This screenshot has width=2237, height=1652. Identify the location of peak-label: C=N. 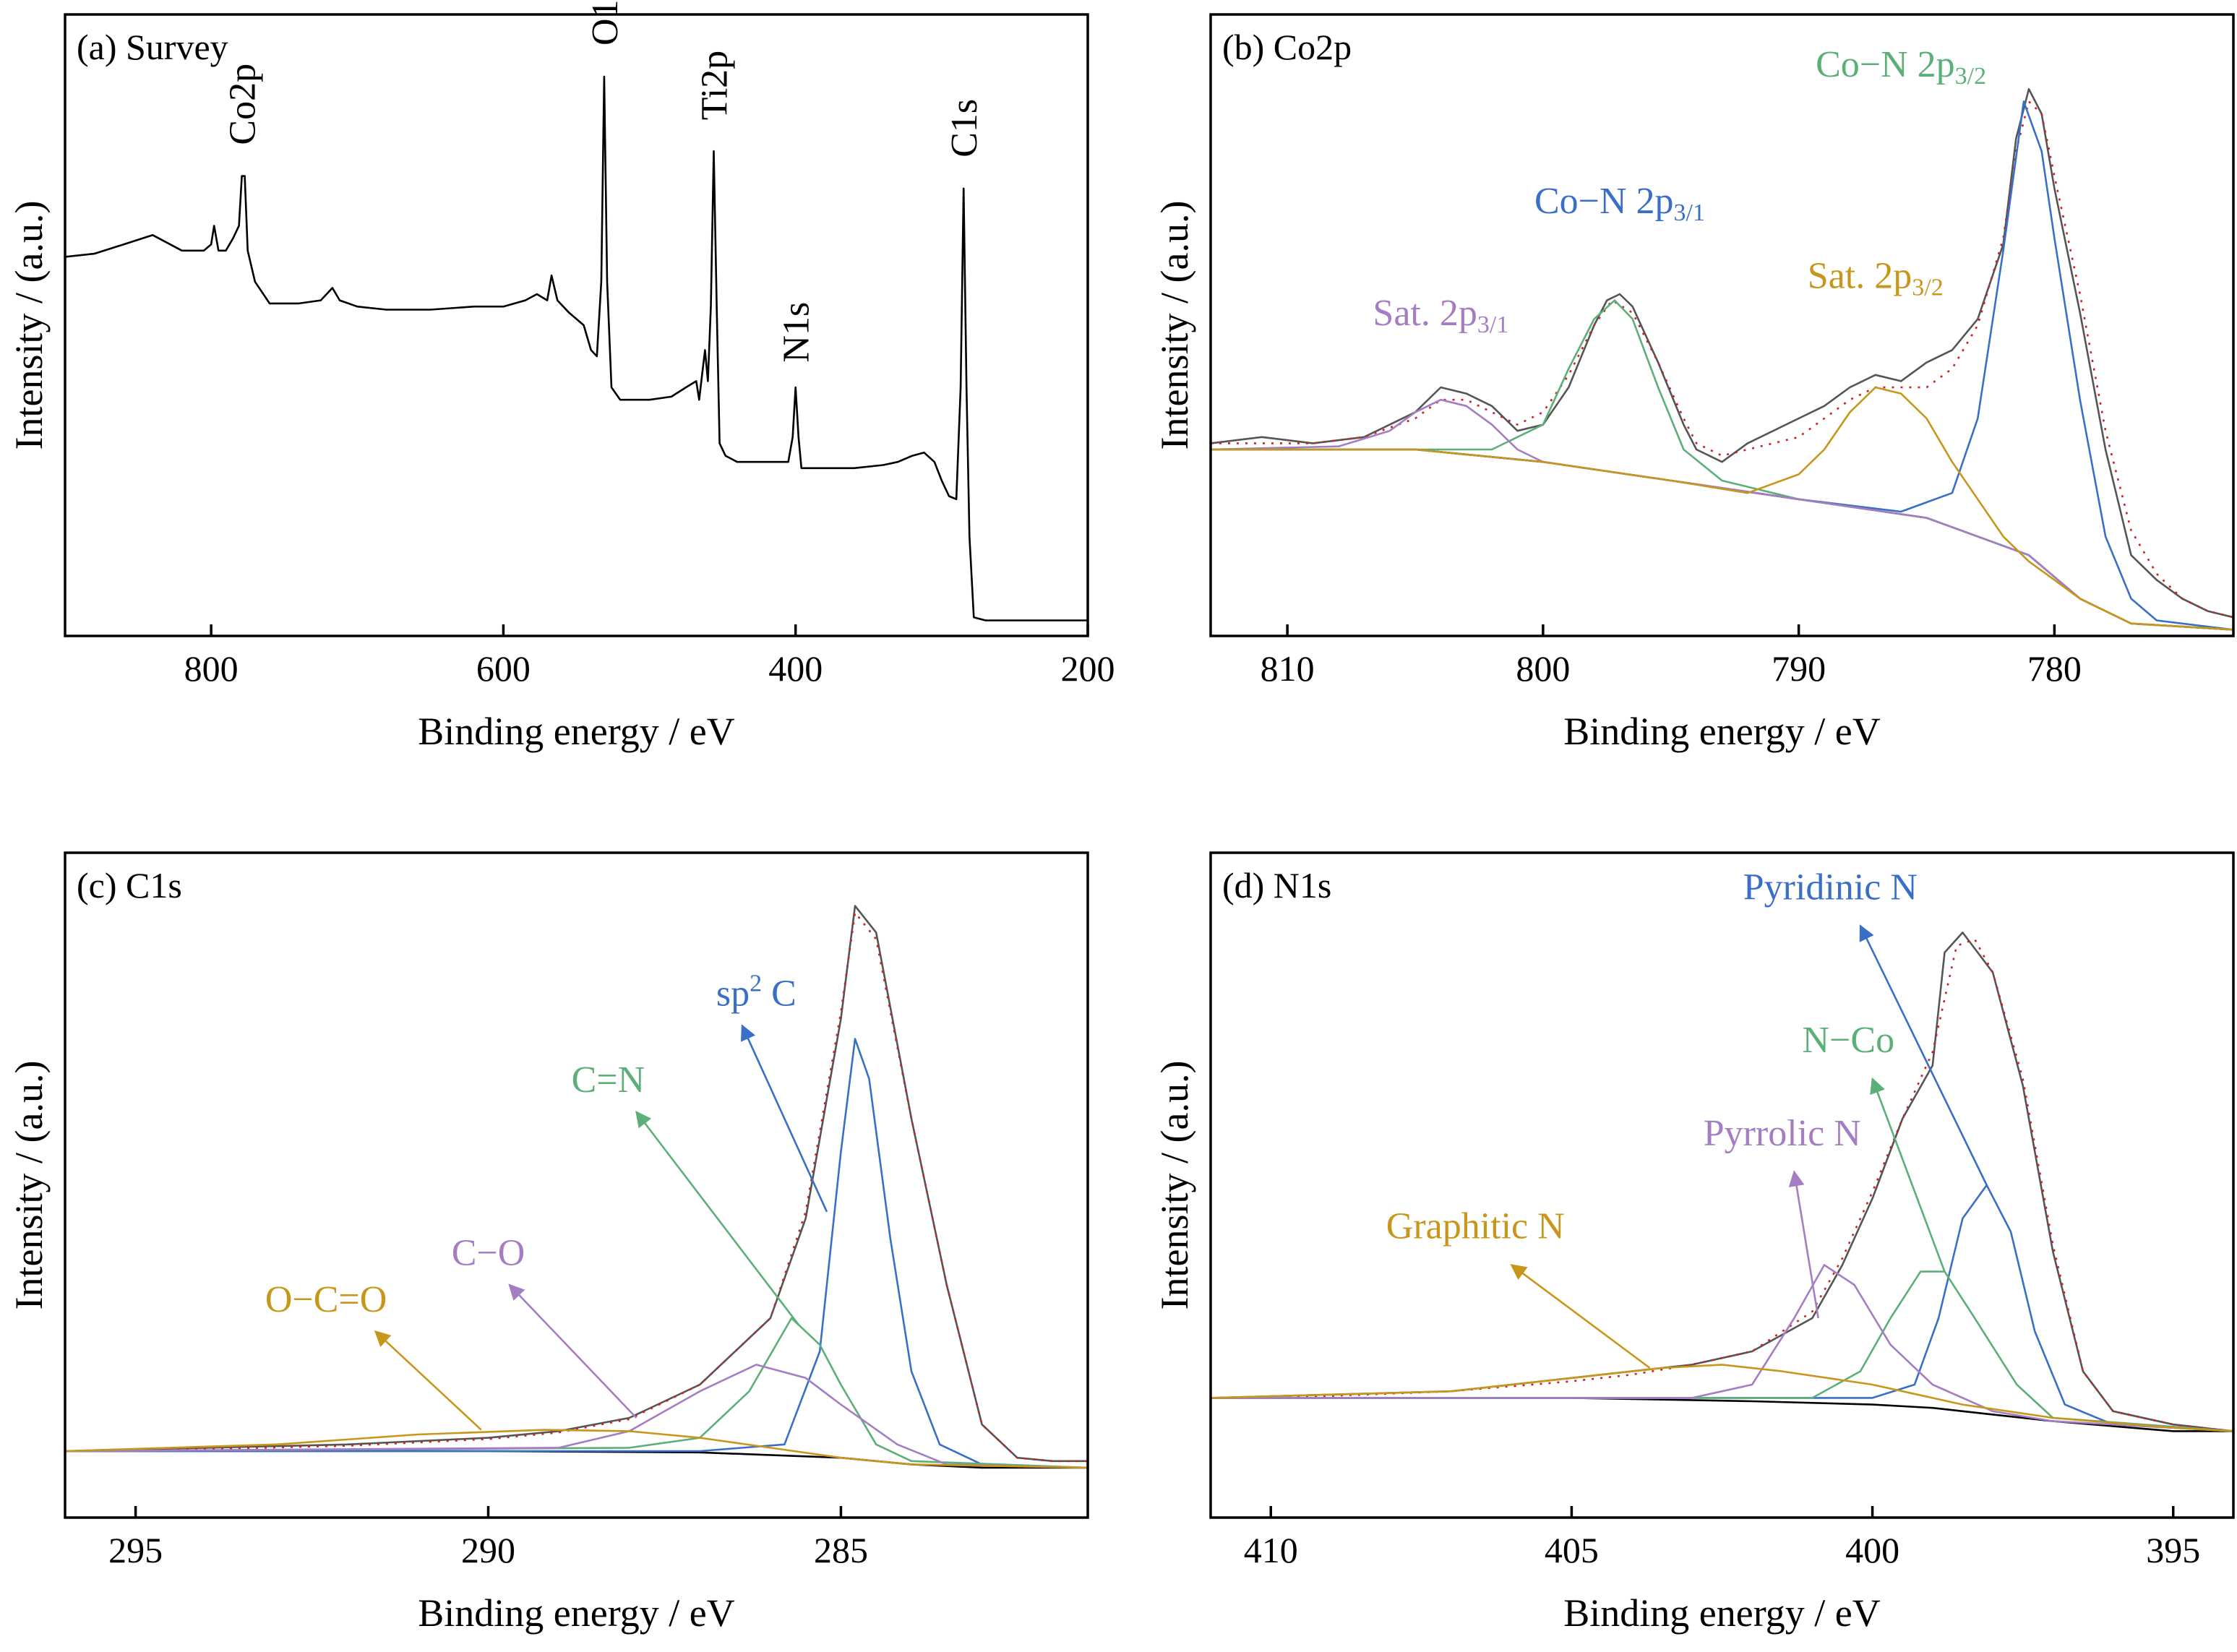
(608, 1080).